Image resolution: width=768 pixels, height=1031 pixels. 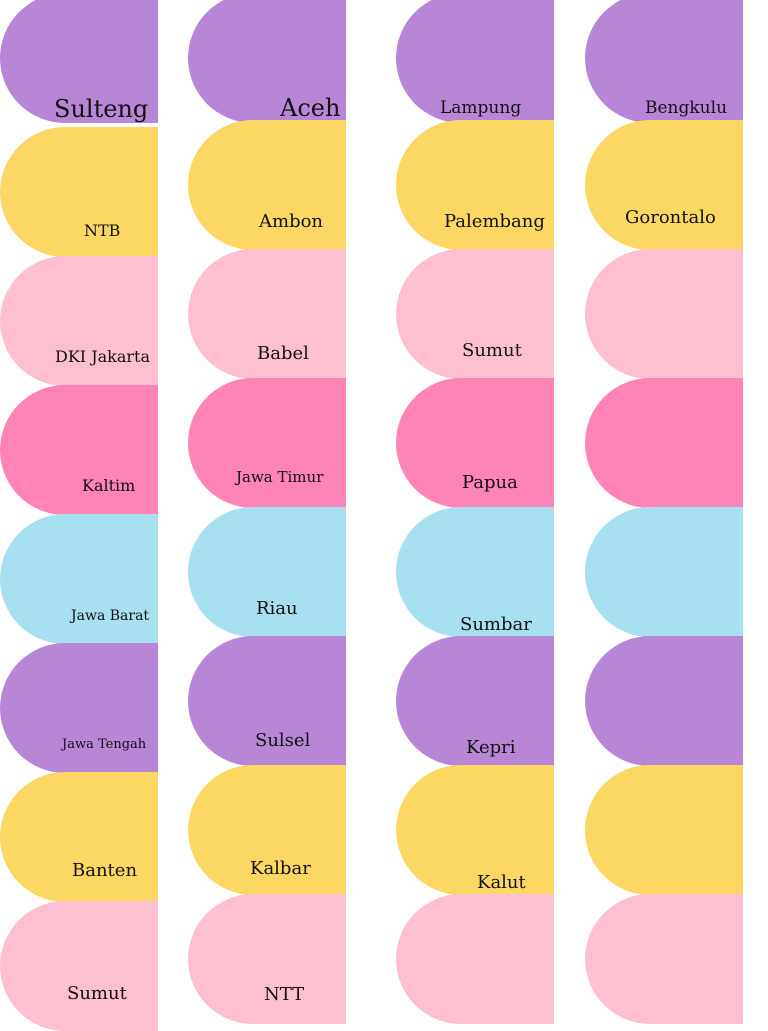 What do you see at coordinates (686, 108) in the screenshot?
I see `tile-label: Bengkulu` at bounding box center [686, 108].